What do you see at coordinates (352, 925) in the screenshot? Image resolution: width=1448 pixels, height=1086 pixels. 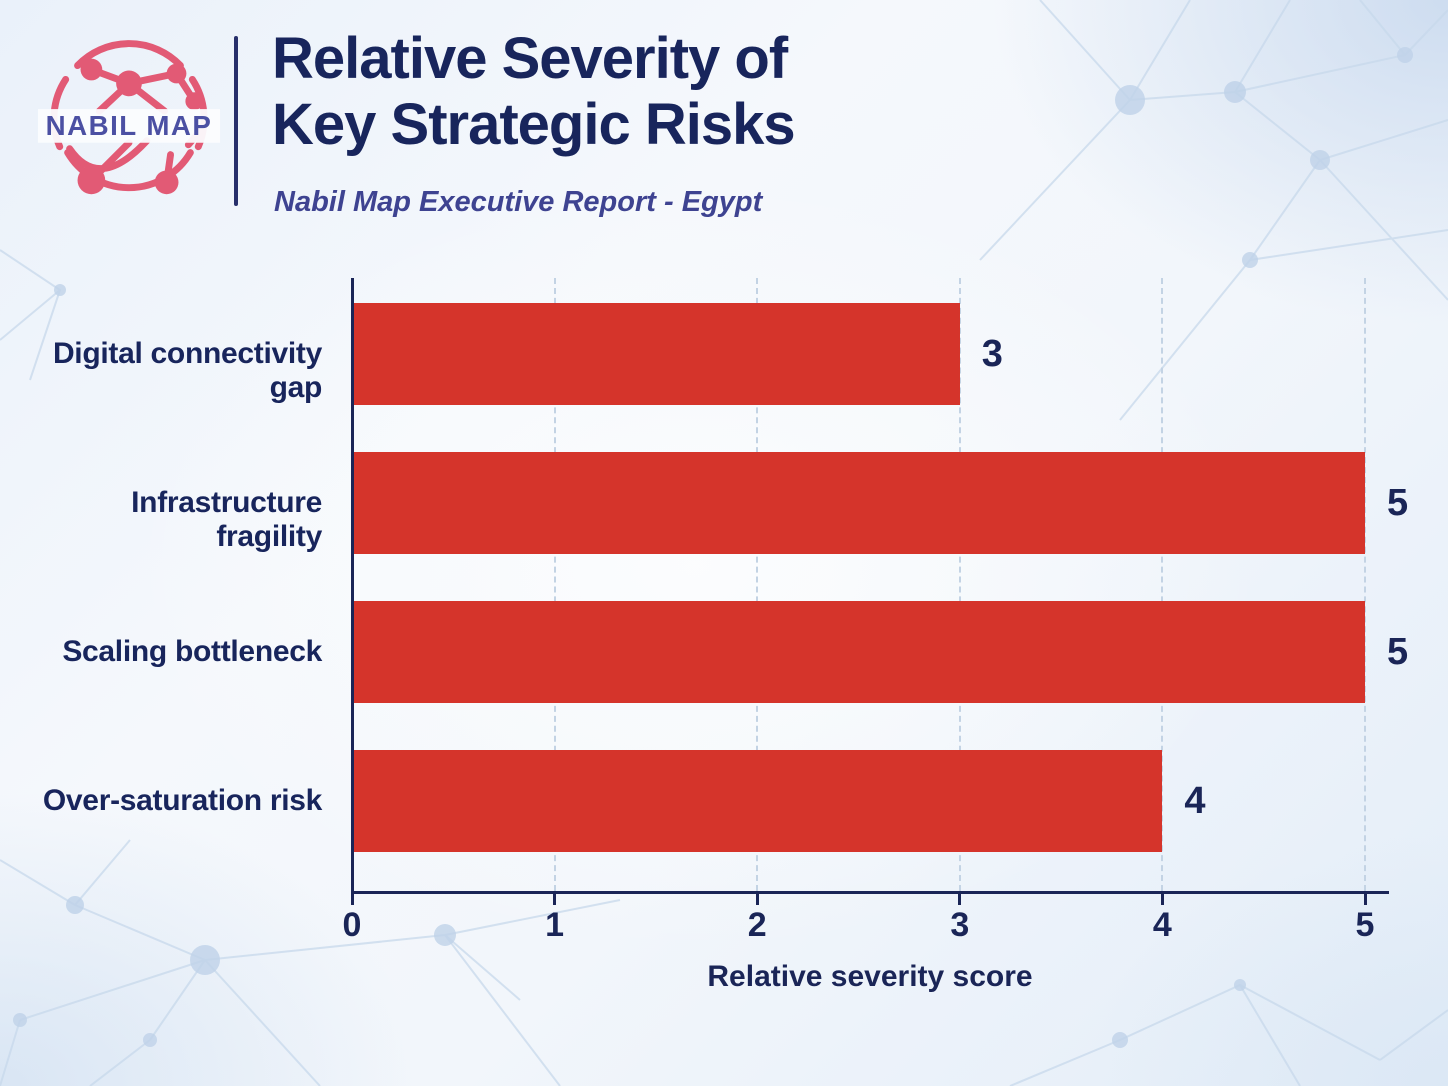 I see `x-tick-label-0: 0` at bounding box center [352, 925].